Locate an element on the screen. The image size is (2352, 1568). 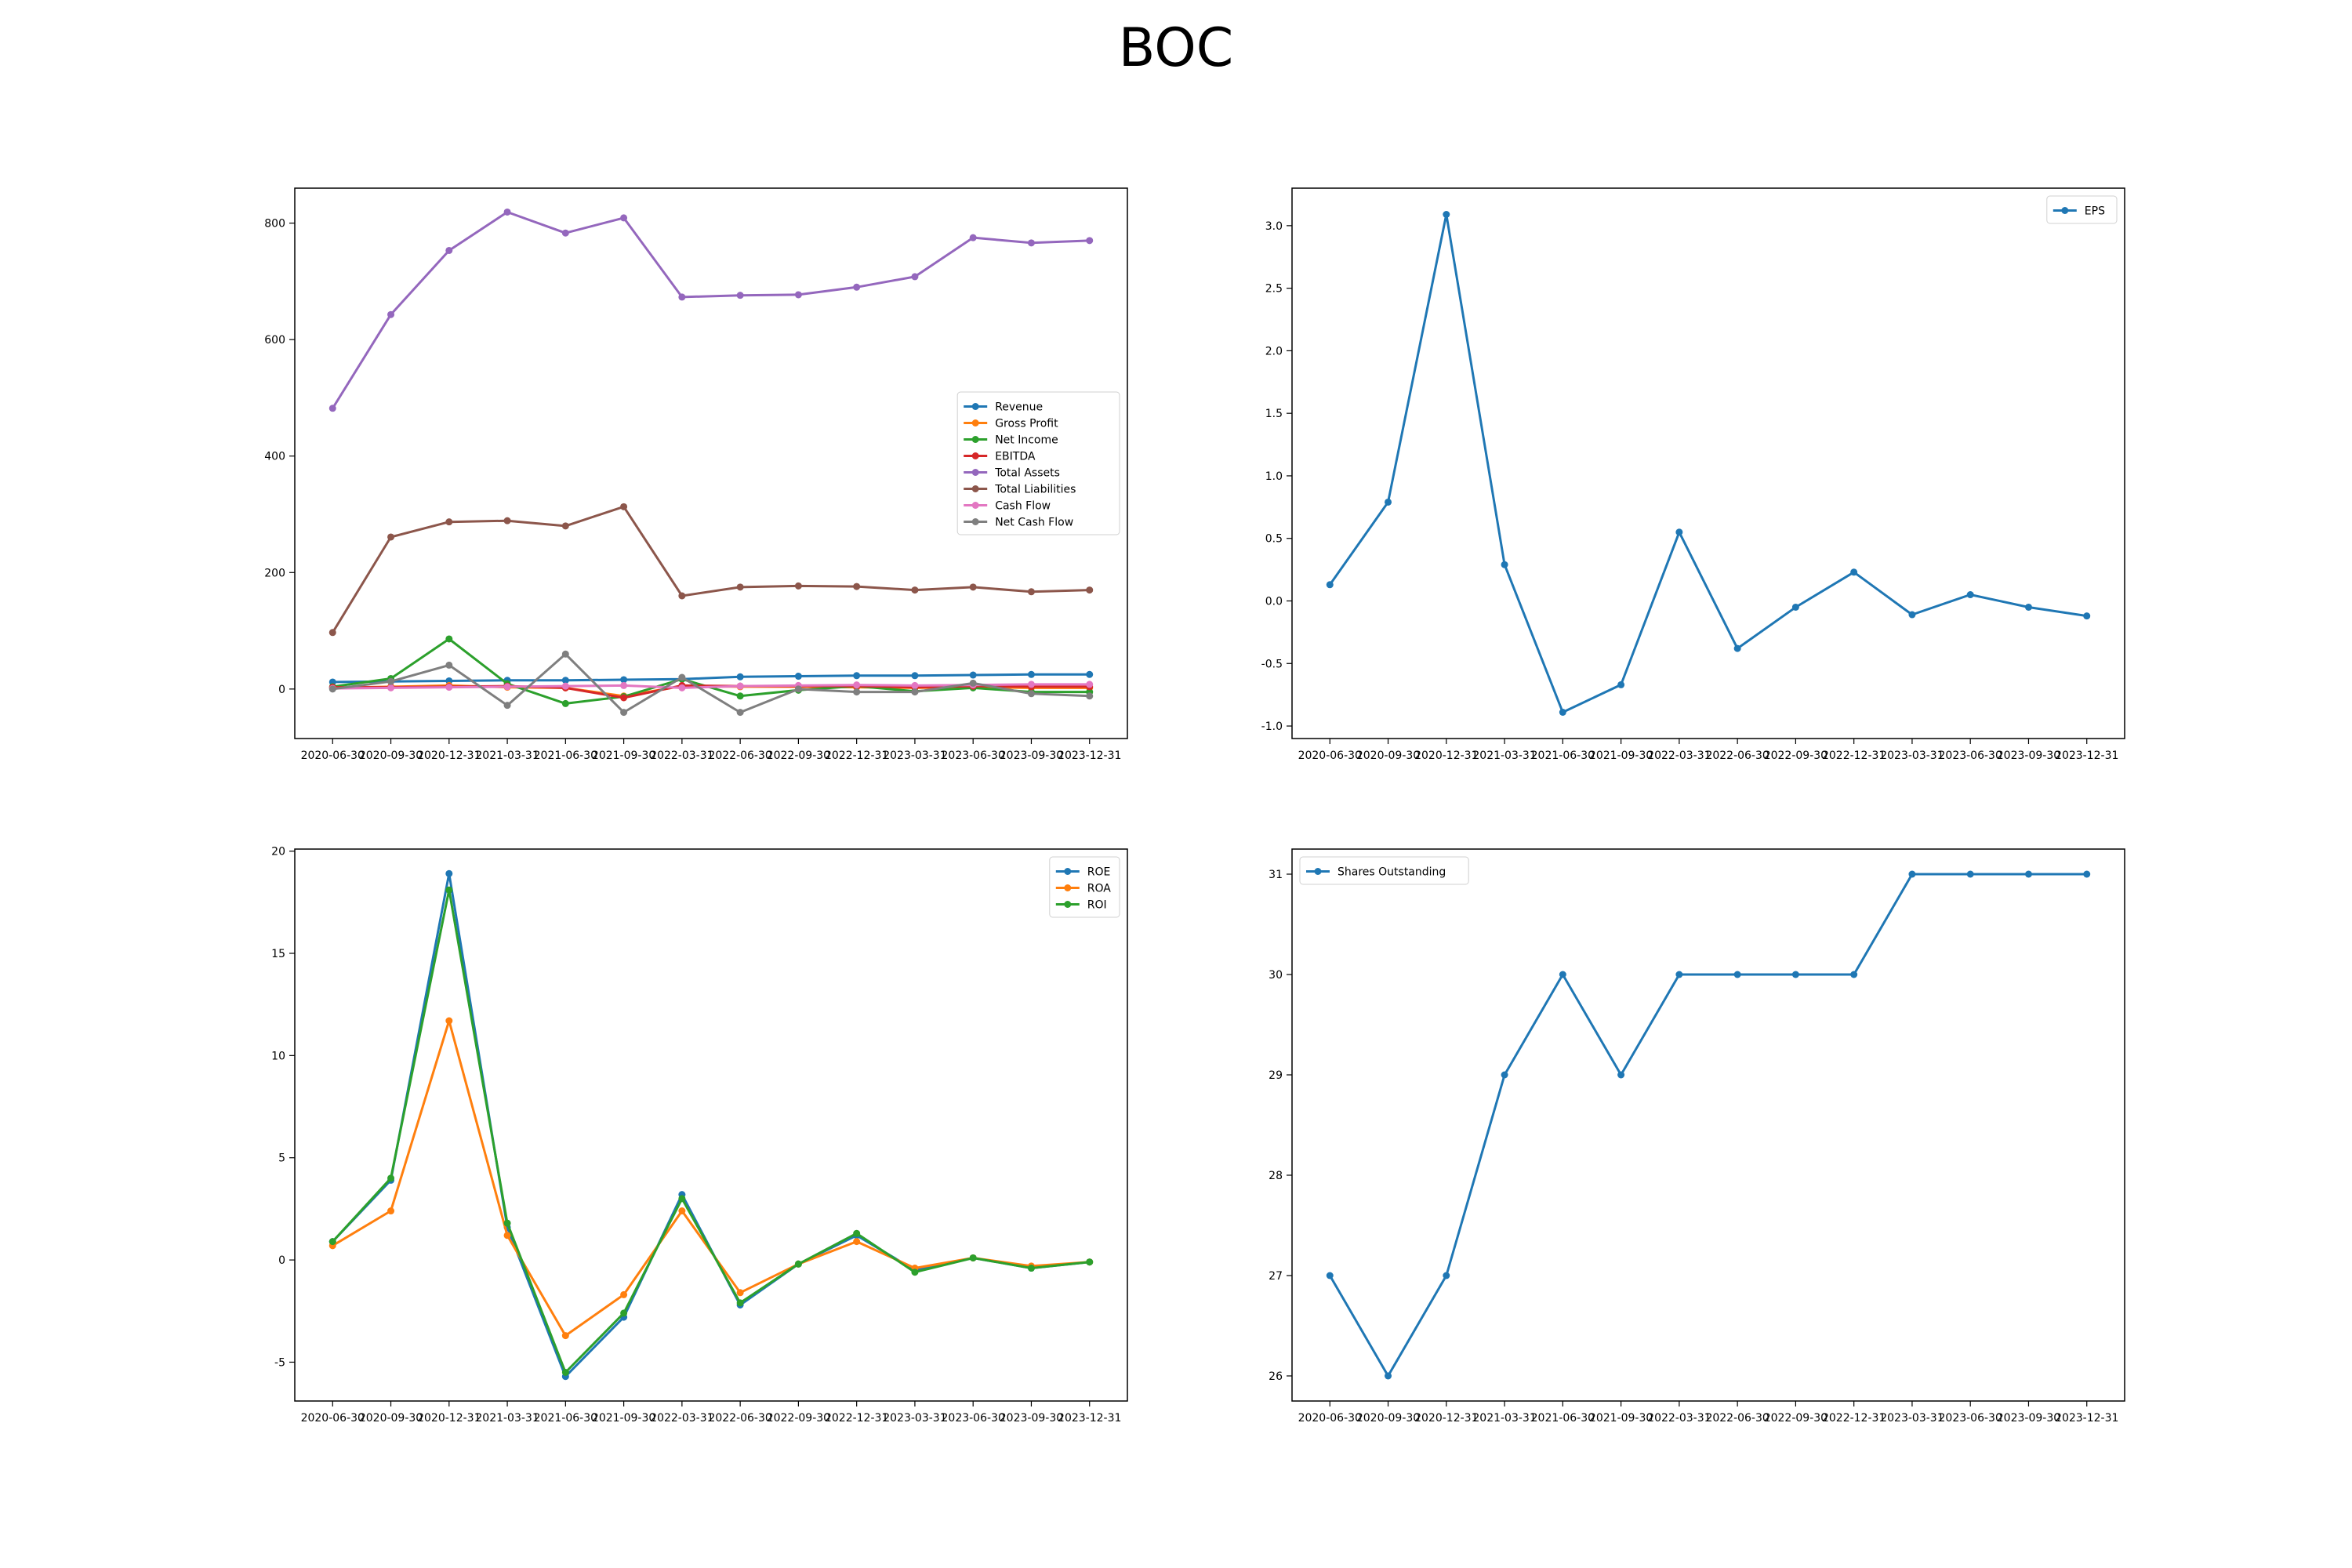
y-tick-label: 400 is located at coordinates (274, 457).